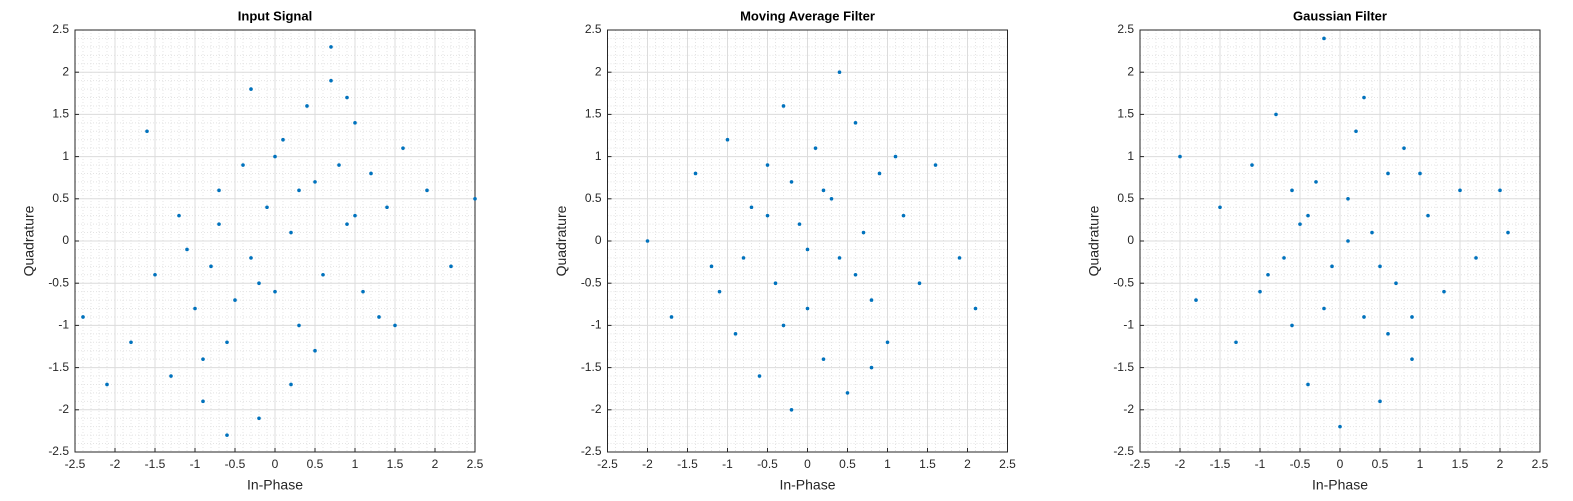  I want to click on chart-title: Moving Average Filter, so click(807, 15).